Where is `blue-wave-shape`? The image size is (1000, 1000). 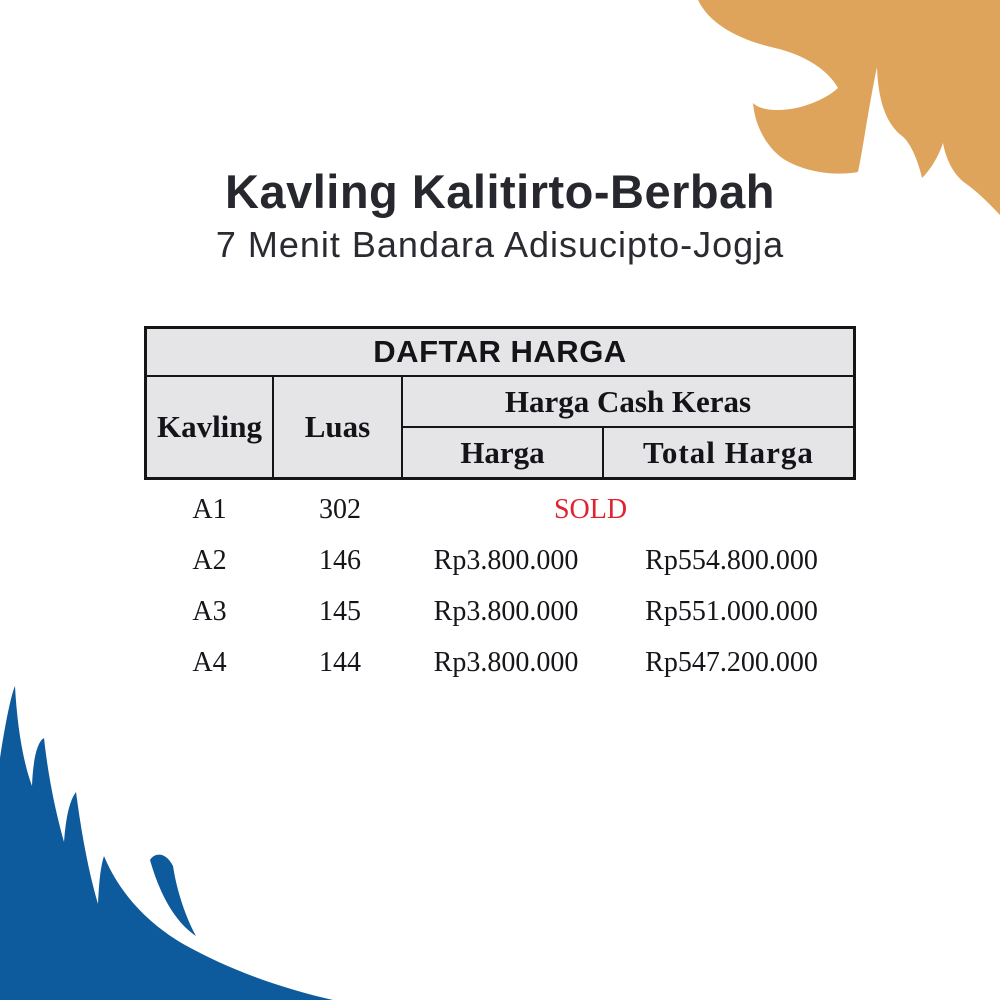 blue-wave-shape is located at coordinates (166, 843).